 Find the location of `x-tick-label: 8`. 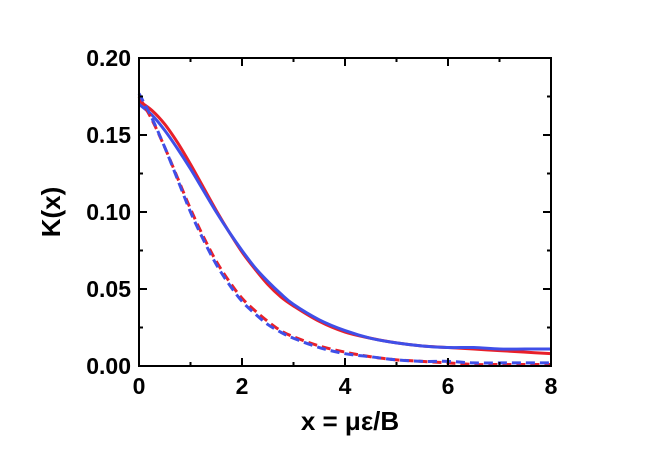

x-tick-label: 8 is located at coordinates (551, 386).